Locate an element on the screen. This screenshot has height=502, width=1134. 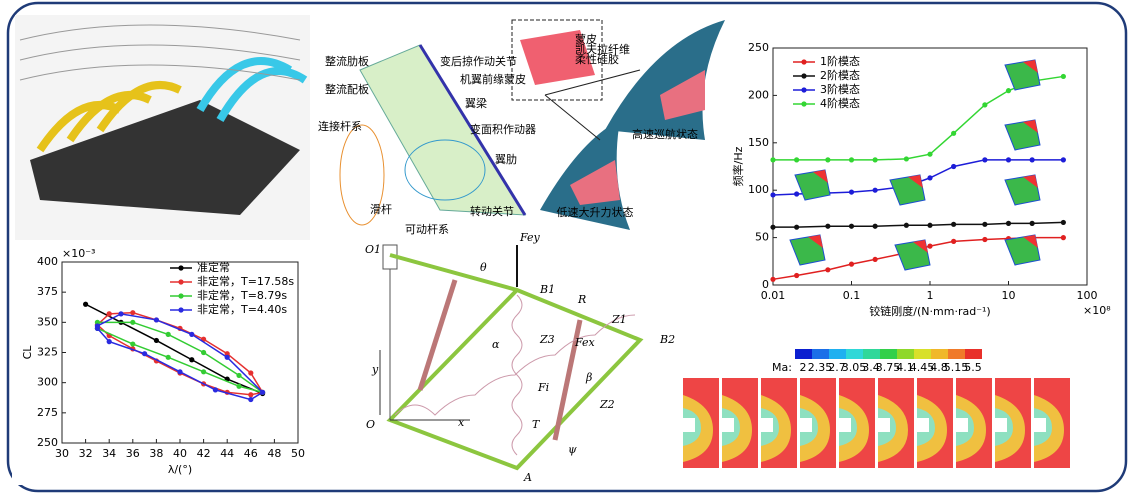
y-tick-label: 350 is located at coordinates (47, 321).